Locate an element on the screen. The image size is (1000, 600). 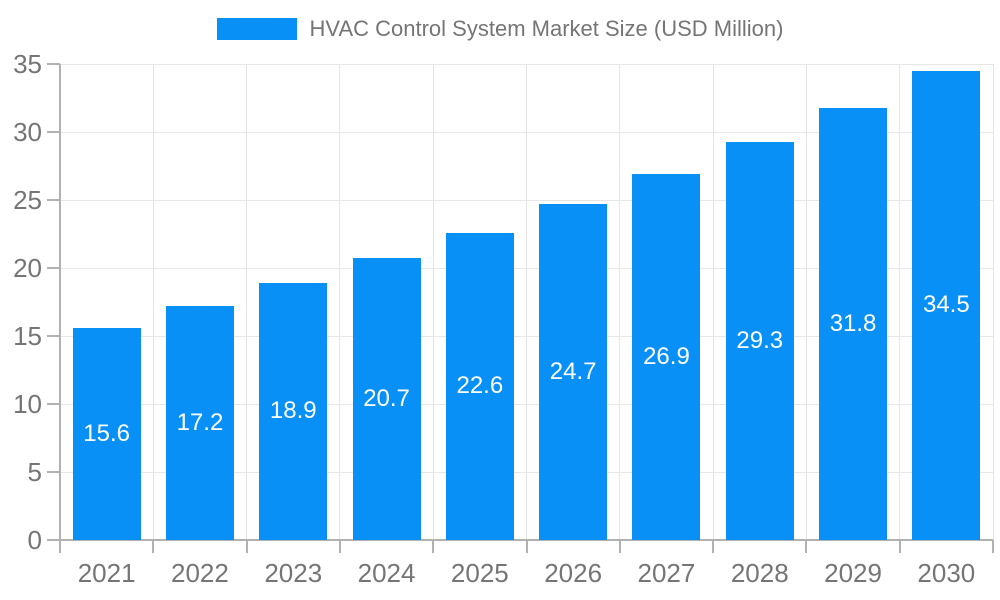
y-axis-line is located at coordinates (60, 302).